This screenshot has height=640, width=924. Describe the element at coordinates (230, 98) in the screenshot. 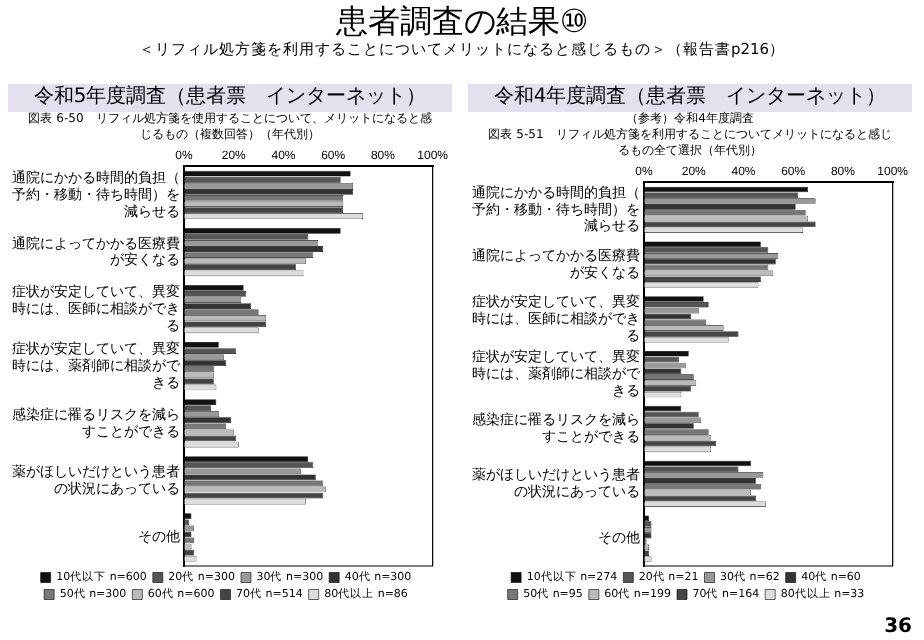

I see `chart-title: 令和5年度調査（患者票 インターネット）` at that location.